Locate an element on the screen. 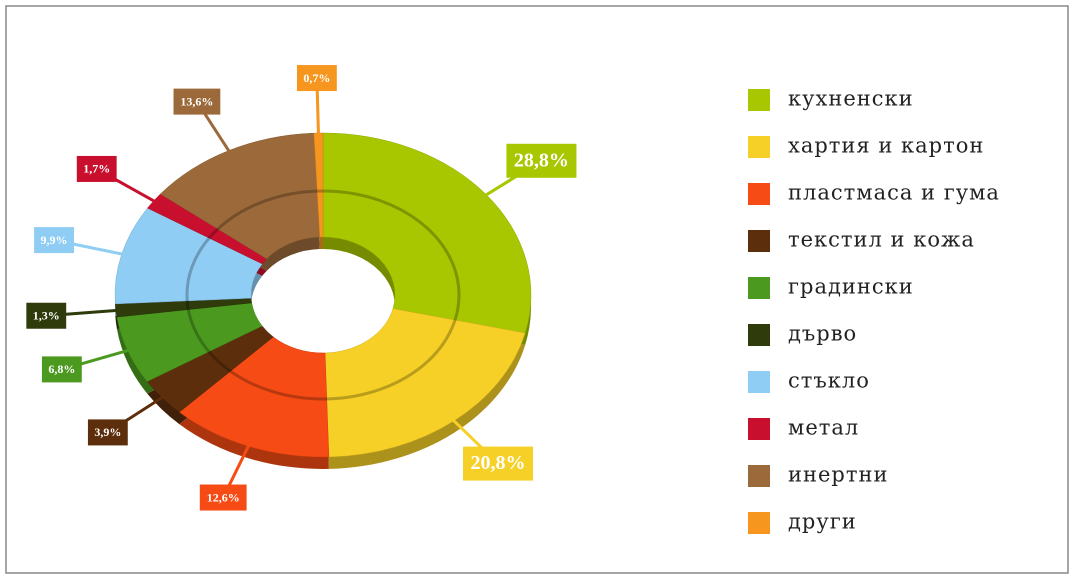  inner-ring is located at coordinates (323, 295).